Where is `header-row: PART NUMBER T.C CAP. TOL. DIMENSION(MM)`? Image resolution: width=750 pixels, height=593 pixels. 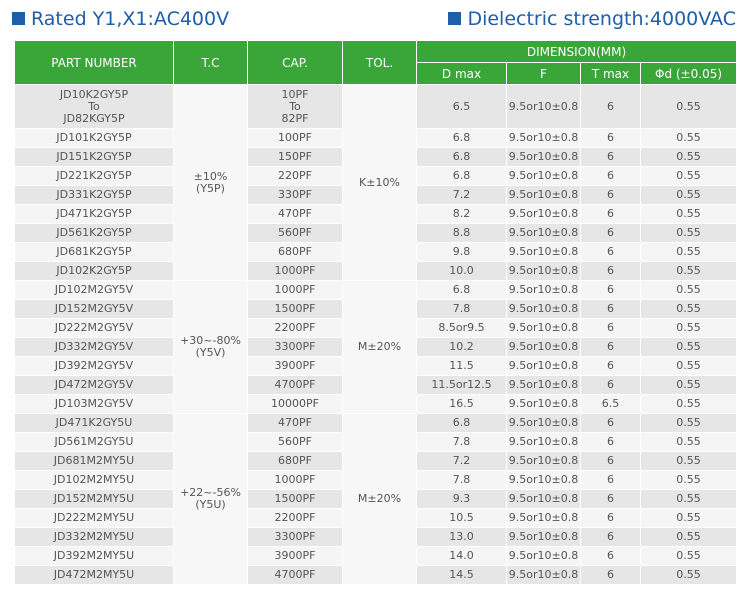 header-row: PART NUMBER T.C CAP. TOL. DIMENSION(MM) is located at coordinates (376, 62).